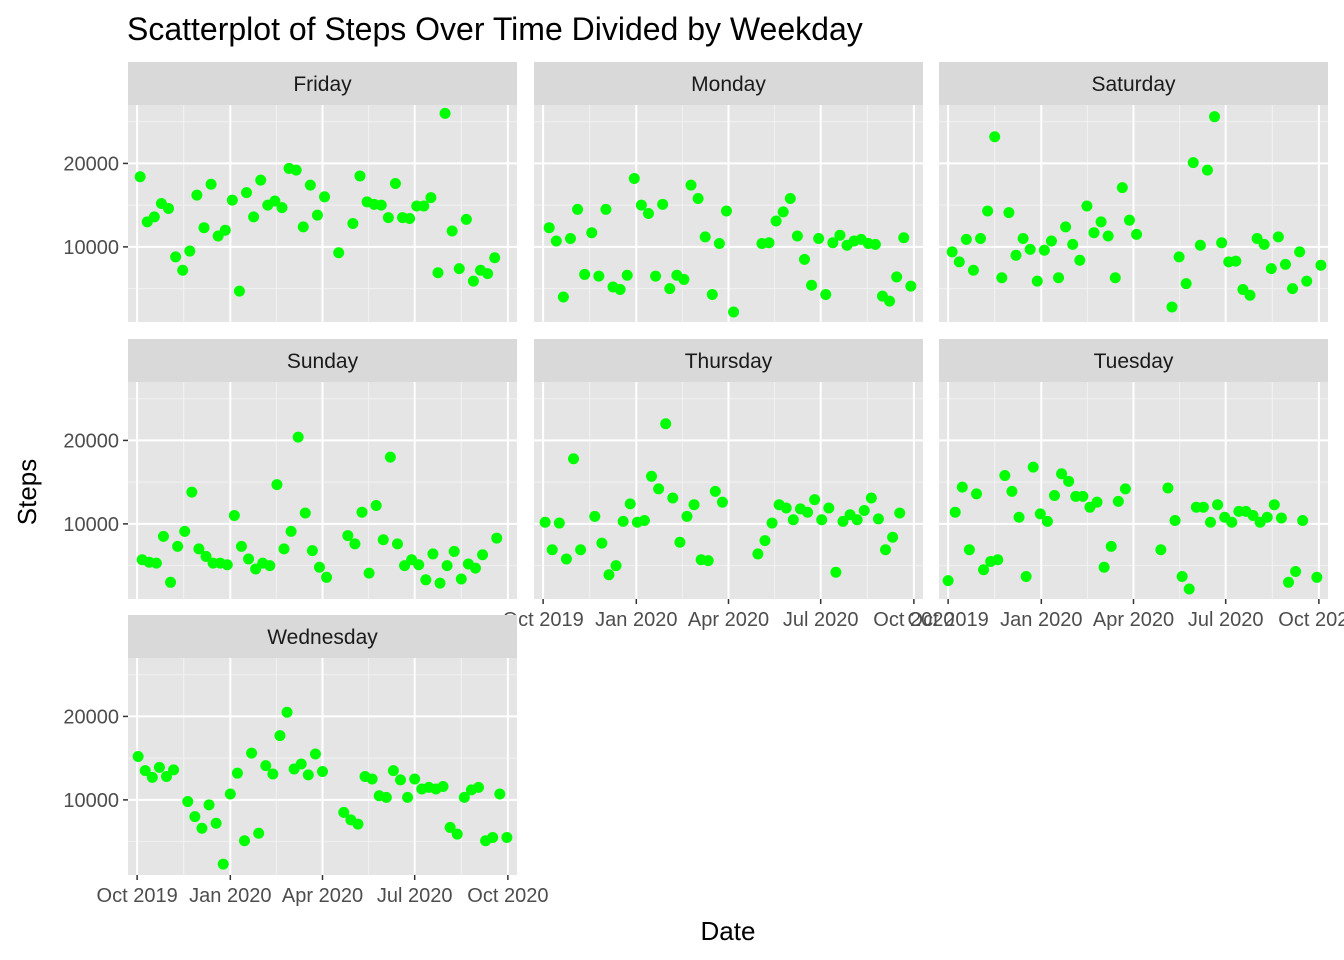 The image size is (1344, 960). I want to click on facet-strip-label: Sunday, so click(323, 361).